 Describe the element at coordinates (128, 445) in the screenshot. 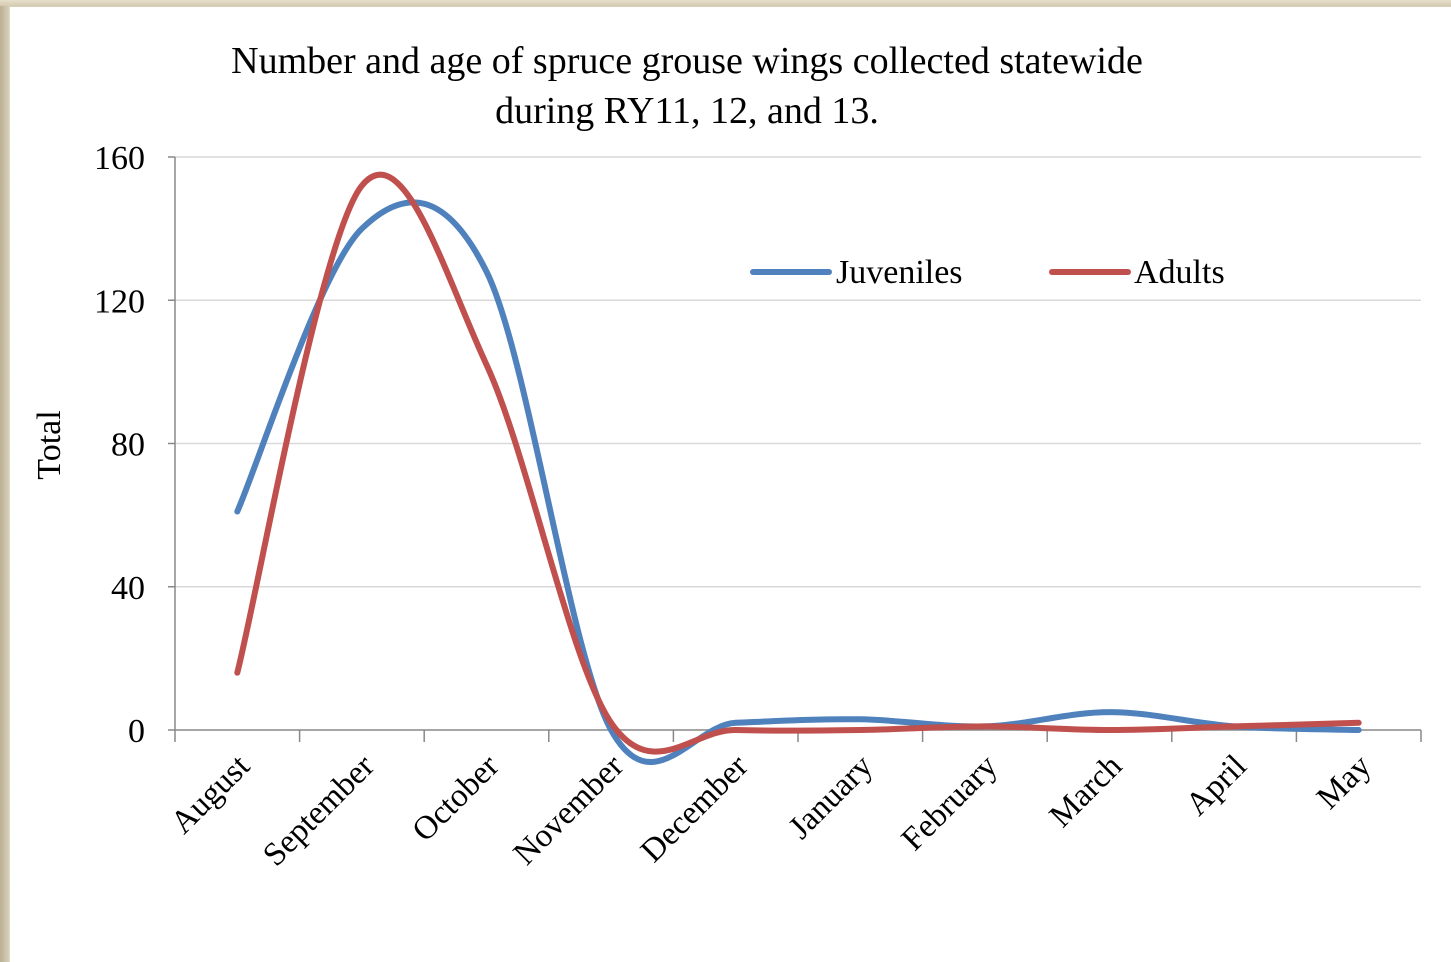

I see `y-tick-label: 80` at that location.